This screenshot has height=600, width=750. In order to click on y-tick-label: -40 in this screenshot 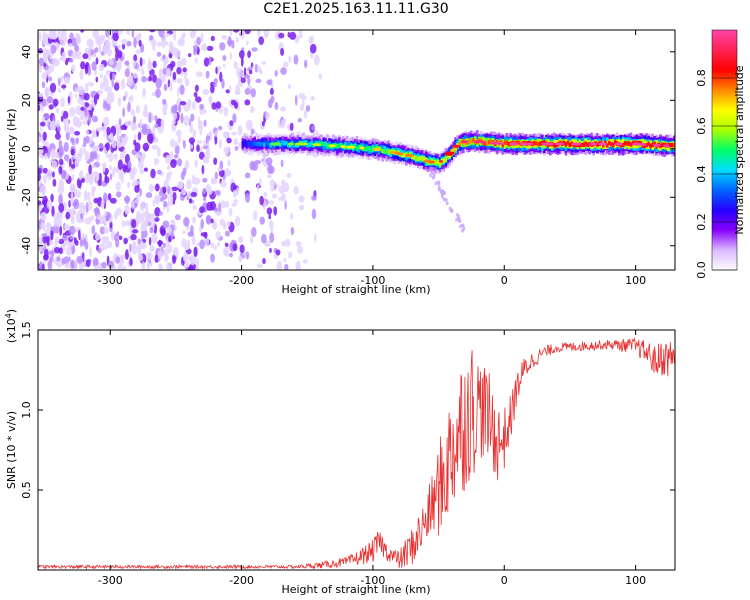, I will do `click(26, 246)`.